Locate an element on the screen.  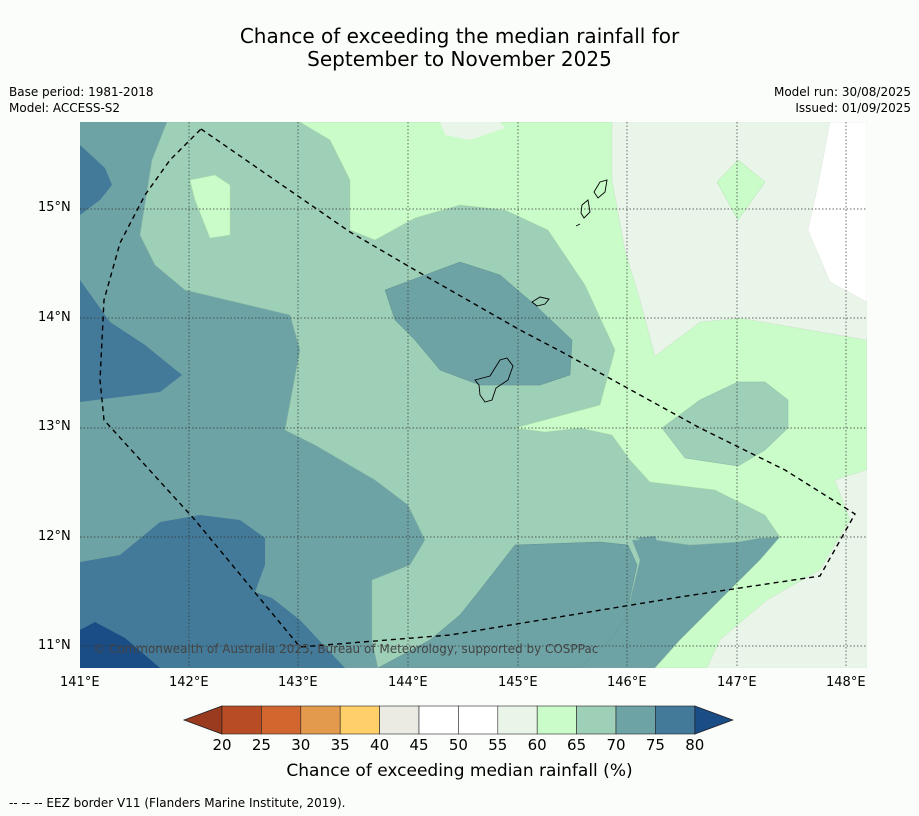
region-light-north is located at coordinates (472, 131).